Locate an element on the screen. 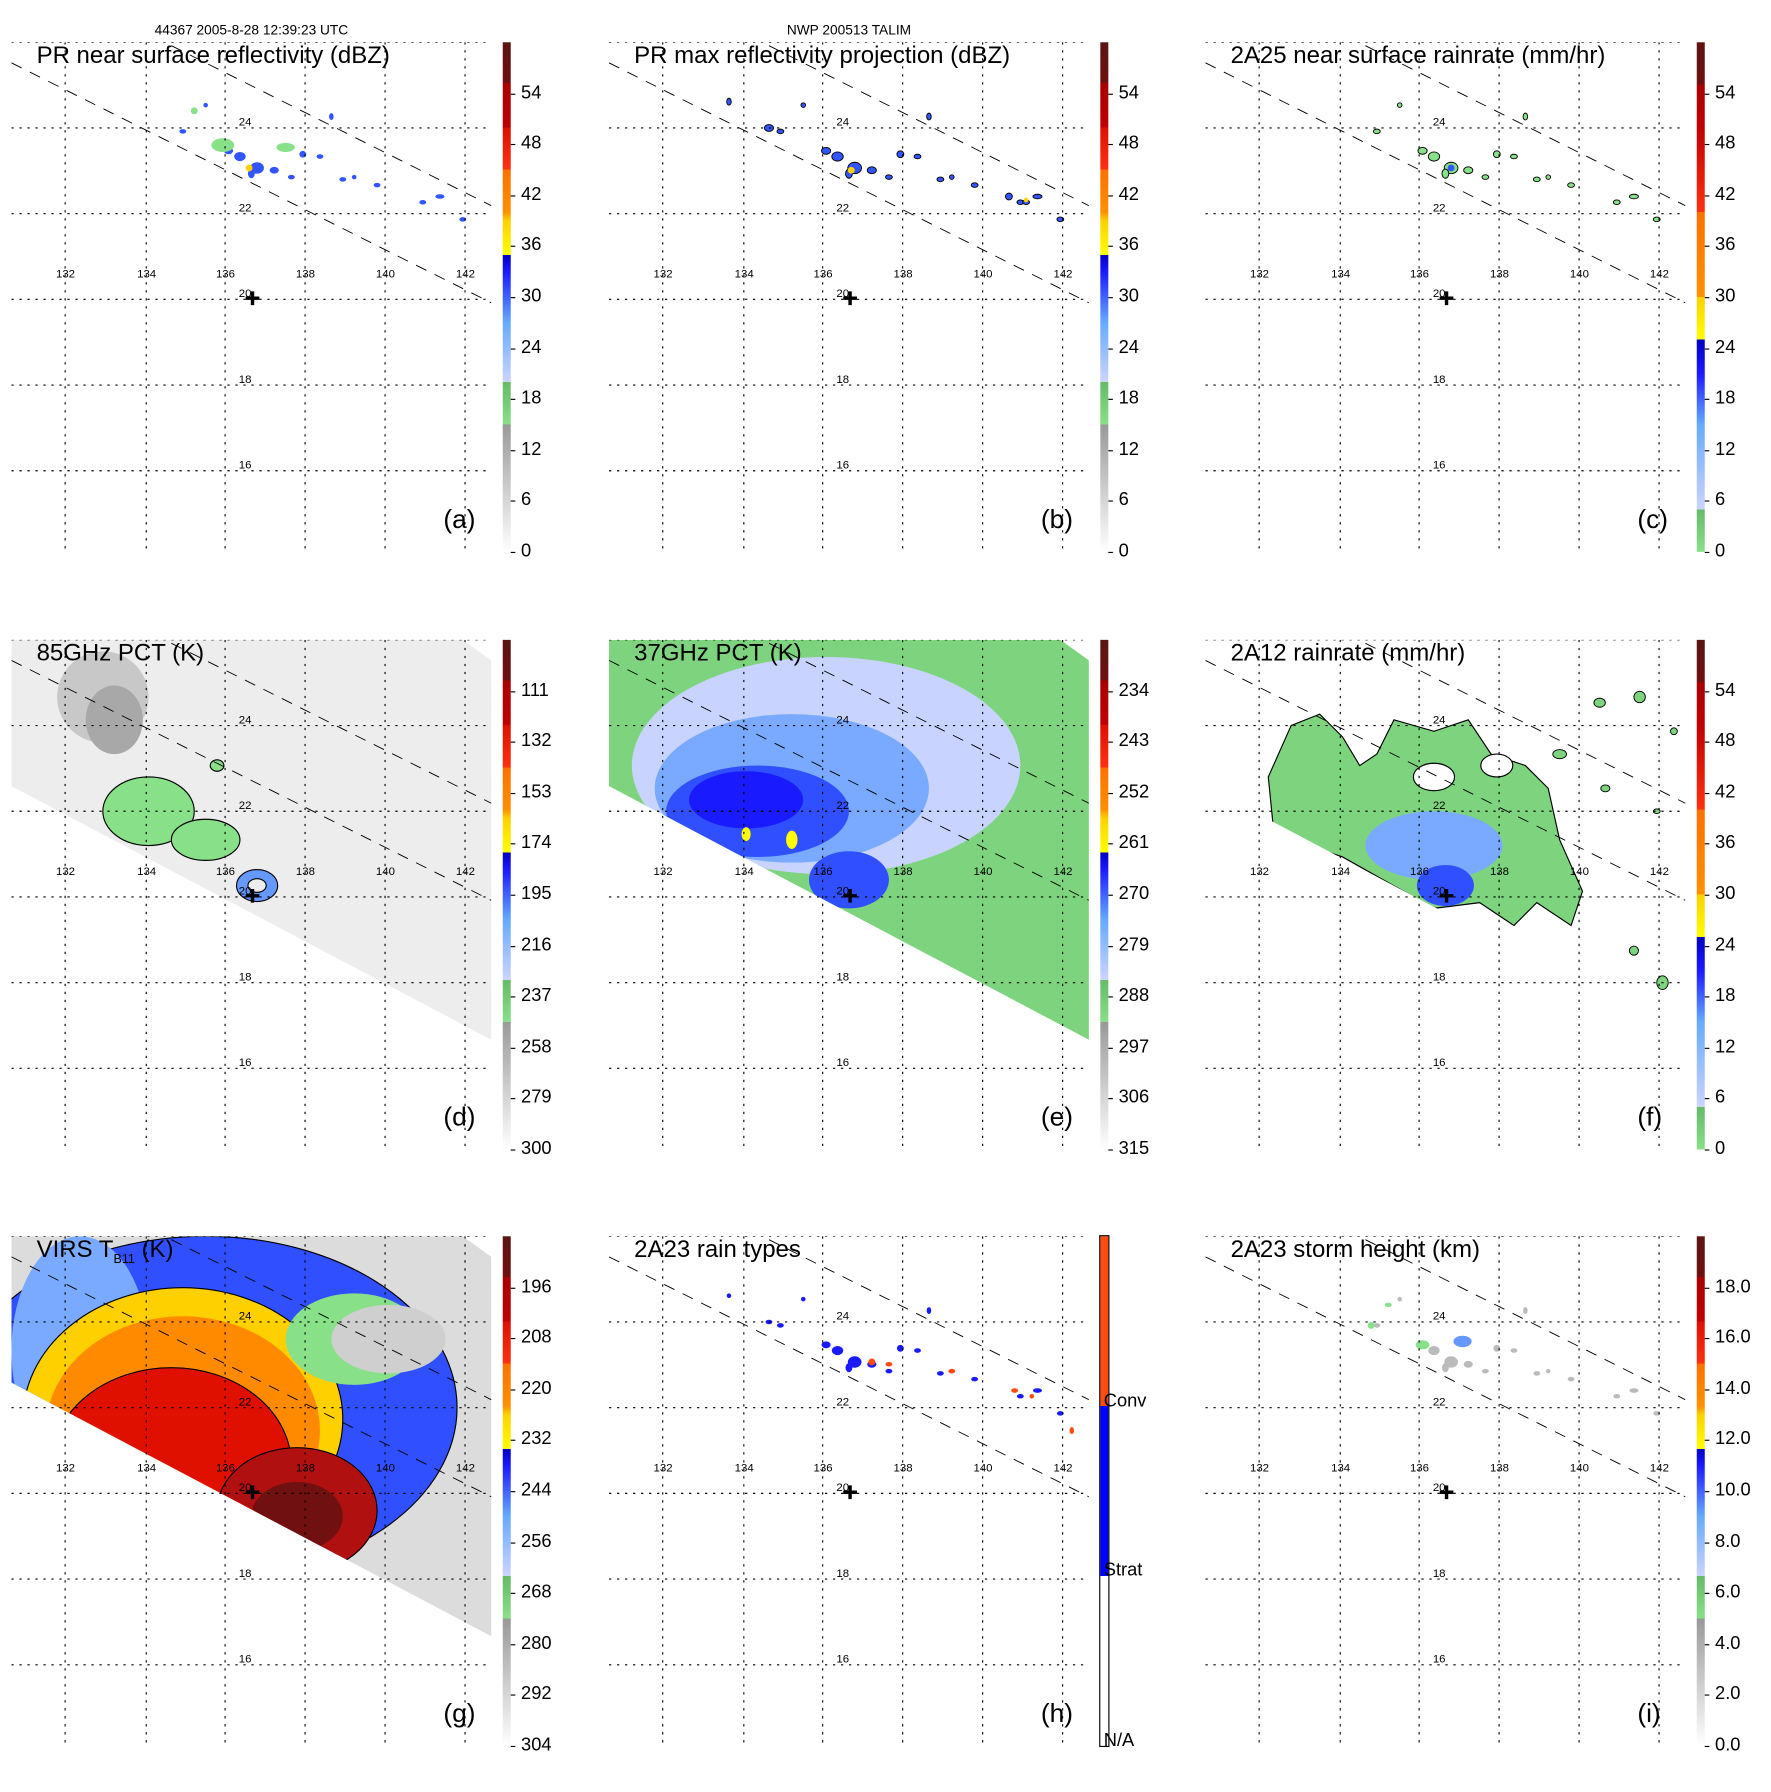  colorbar-label: 42 is located at coordinates (1725, 792).